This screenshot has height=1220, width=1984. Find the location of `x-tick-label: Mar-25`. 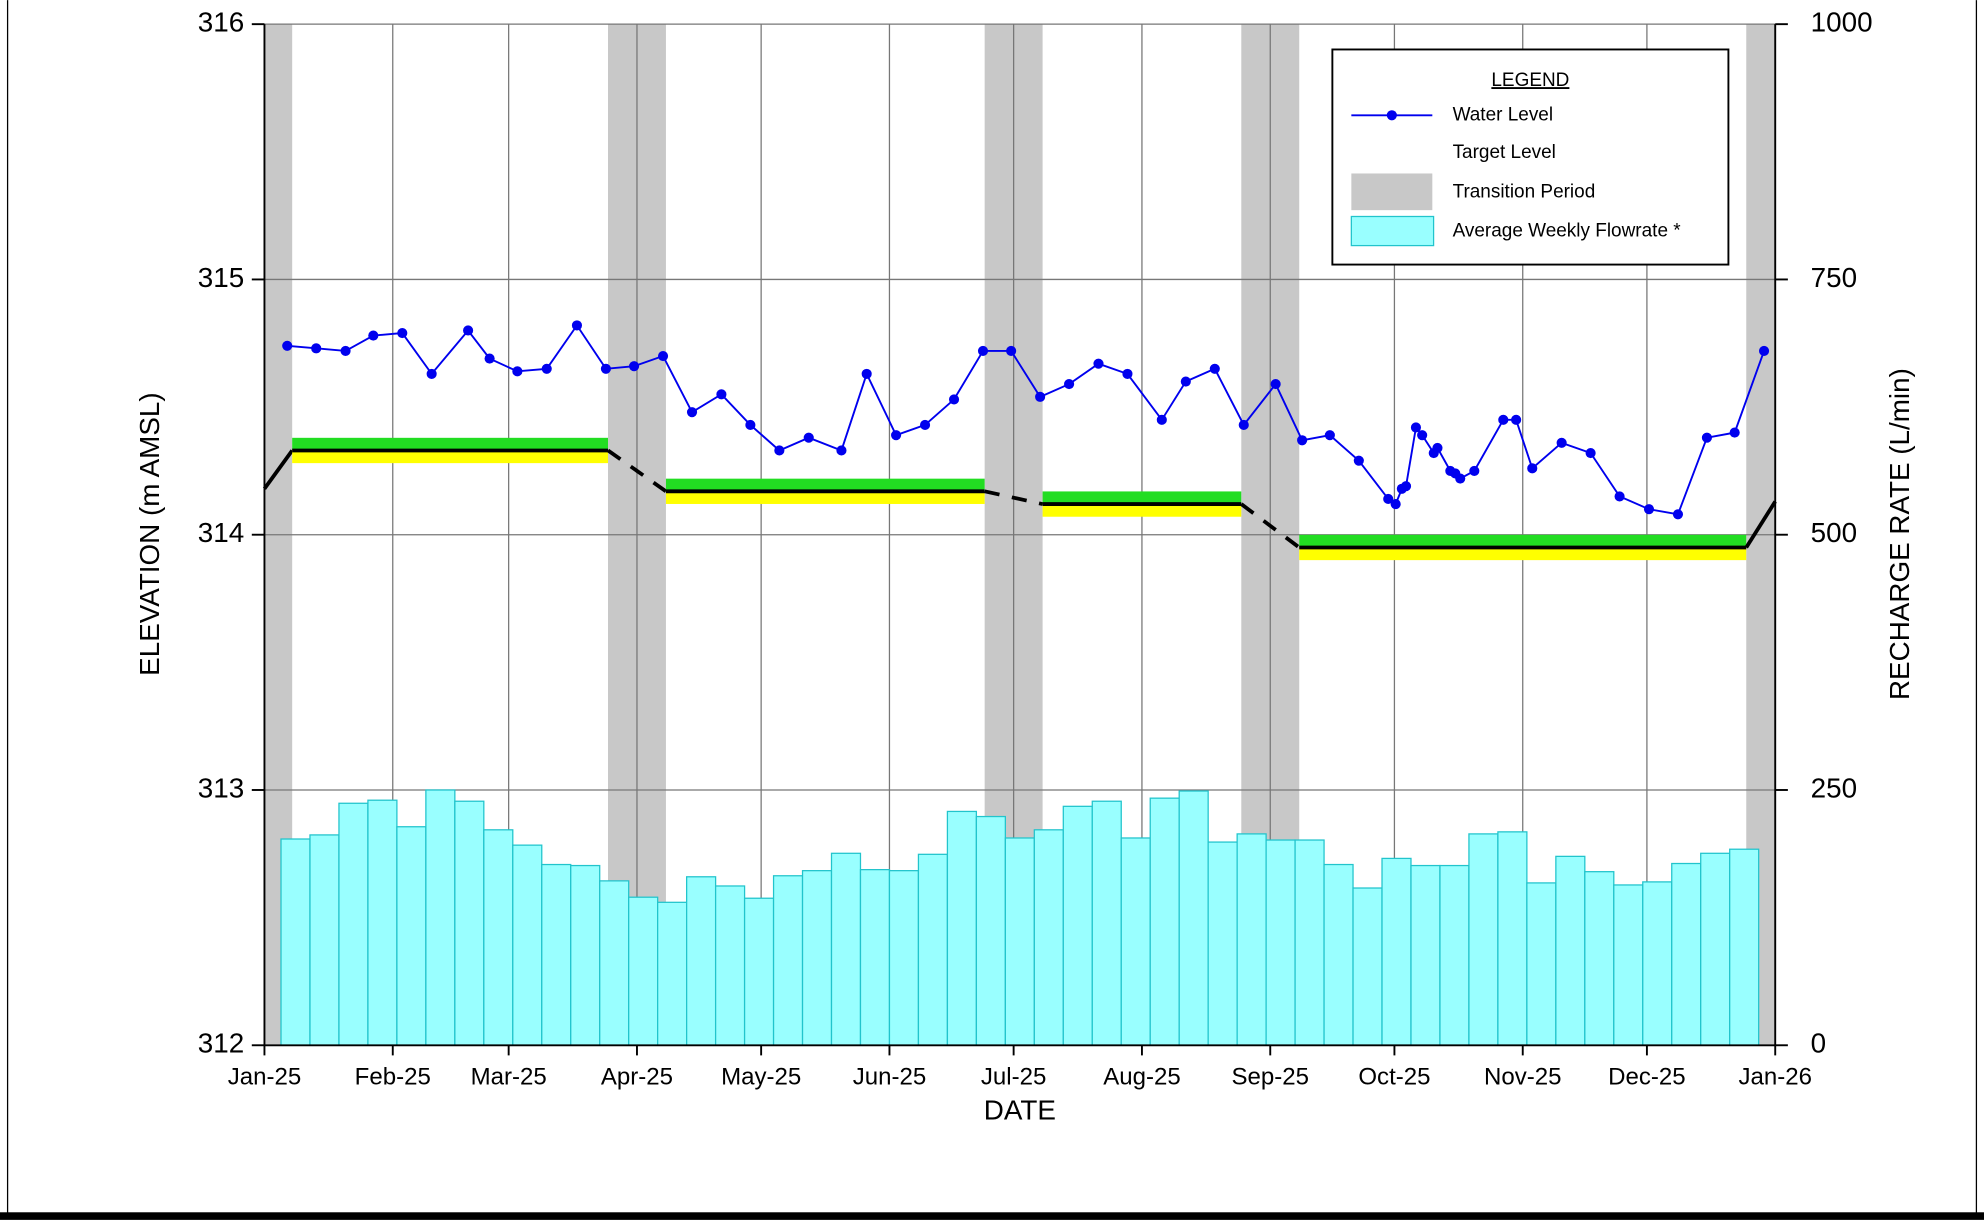

x-tick-label: Mar-25 is located at coordinates (509, 1077).